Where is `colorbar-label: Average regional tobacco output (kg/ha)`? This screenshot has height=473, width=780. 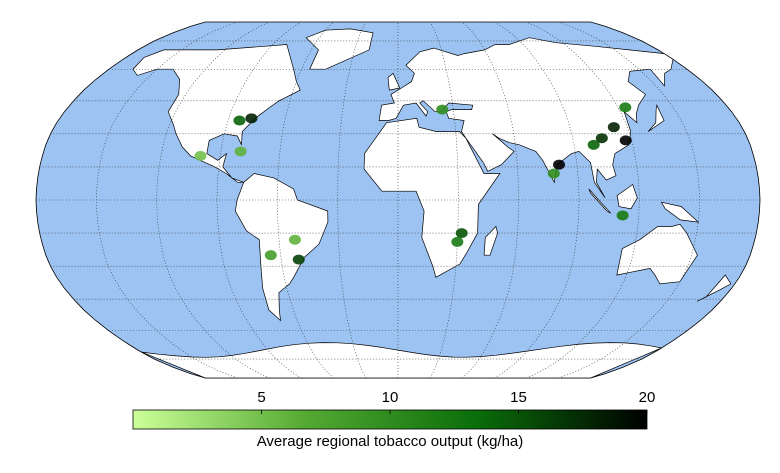
colorbar-label: Average regional tobacco output (kg/ha) is located at coordinates (390, 441).